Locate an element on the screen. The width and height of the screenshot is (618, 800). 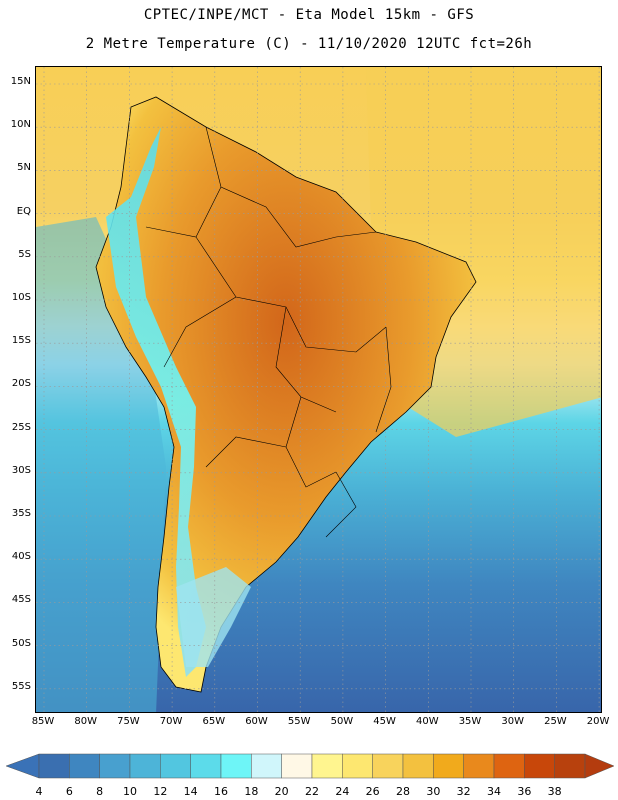
latitude-label: 15S is located at coordinates (21, 341).